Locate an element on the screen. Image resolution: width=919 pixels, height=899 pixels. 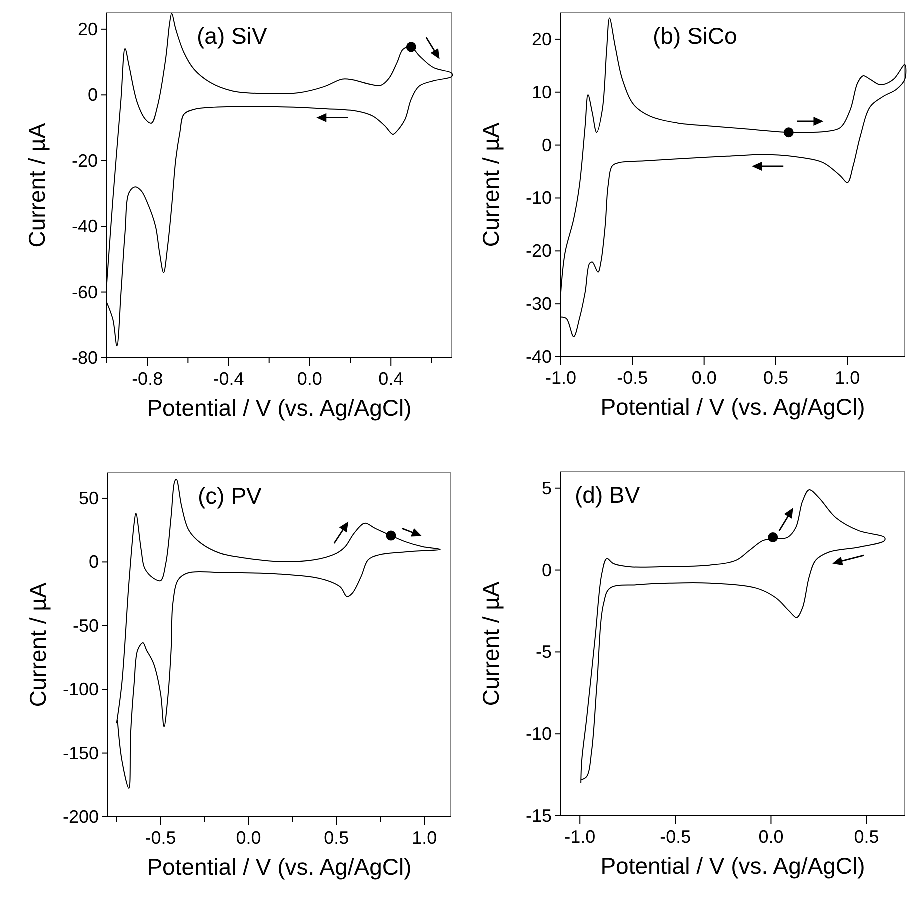
y-tick-label: 50 is located at coordinates (88, 498).